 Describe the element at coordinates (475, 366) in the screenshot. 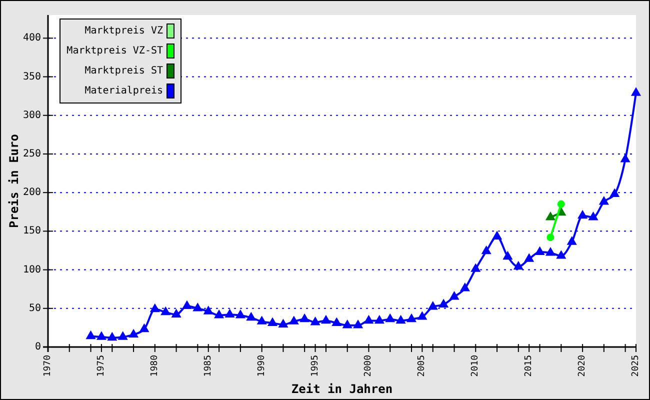

I see `x-tick-label: 2010` at that location.